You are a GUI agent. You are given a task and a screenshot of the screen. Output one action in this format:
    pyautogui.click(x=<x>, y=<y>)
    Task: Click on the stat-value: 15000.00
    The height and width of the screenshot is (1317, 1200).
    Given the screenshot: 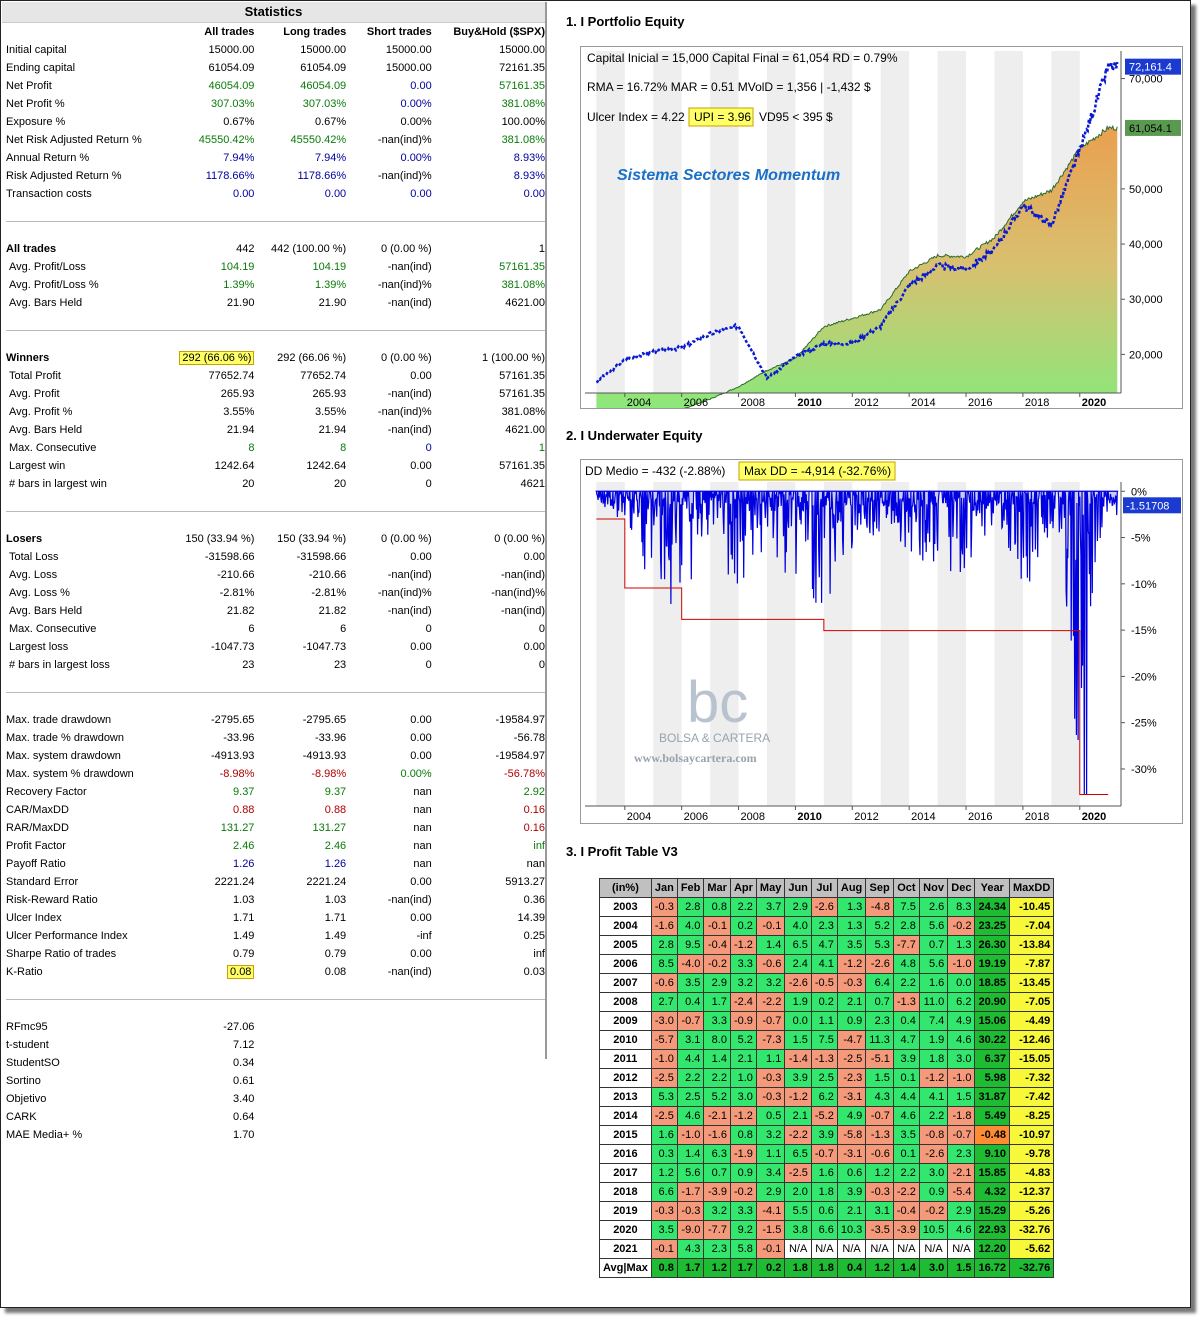 What is the action you would take?
    pyautogui.click(x=408, y=50)
    